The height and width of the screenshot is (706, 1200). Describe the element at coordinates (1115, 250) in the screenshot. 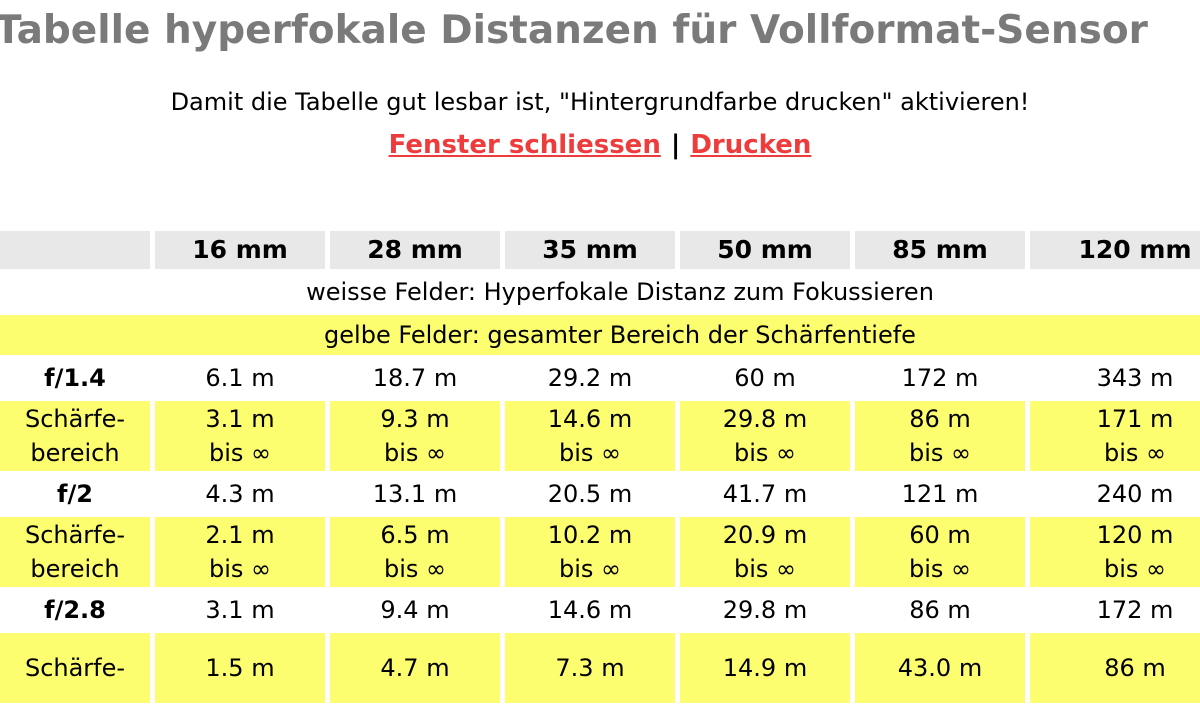

I see `column-header: 120 mm` at that location.